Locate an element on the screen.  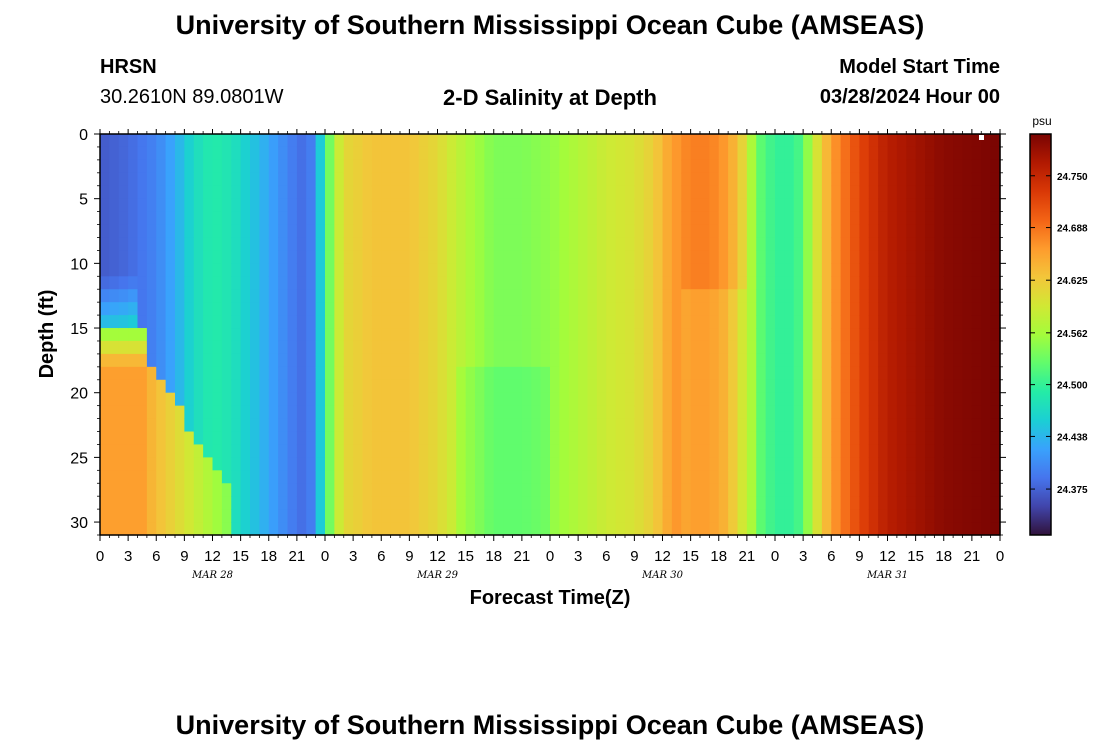
x-tick-label: 15 is located at coordinates (690, 556).